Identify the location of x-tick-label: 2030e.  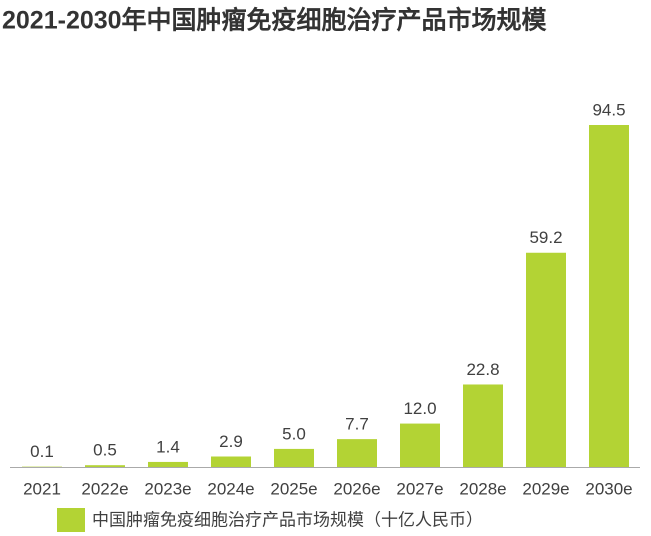
(608, 488).